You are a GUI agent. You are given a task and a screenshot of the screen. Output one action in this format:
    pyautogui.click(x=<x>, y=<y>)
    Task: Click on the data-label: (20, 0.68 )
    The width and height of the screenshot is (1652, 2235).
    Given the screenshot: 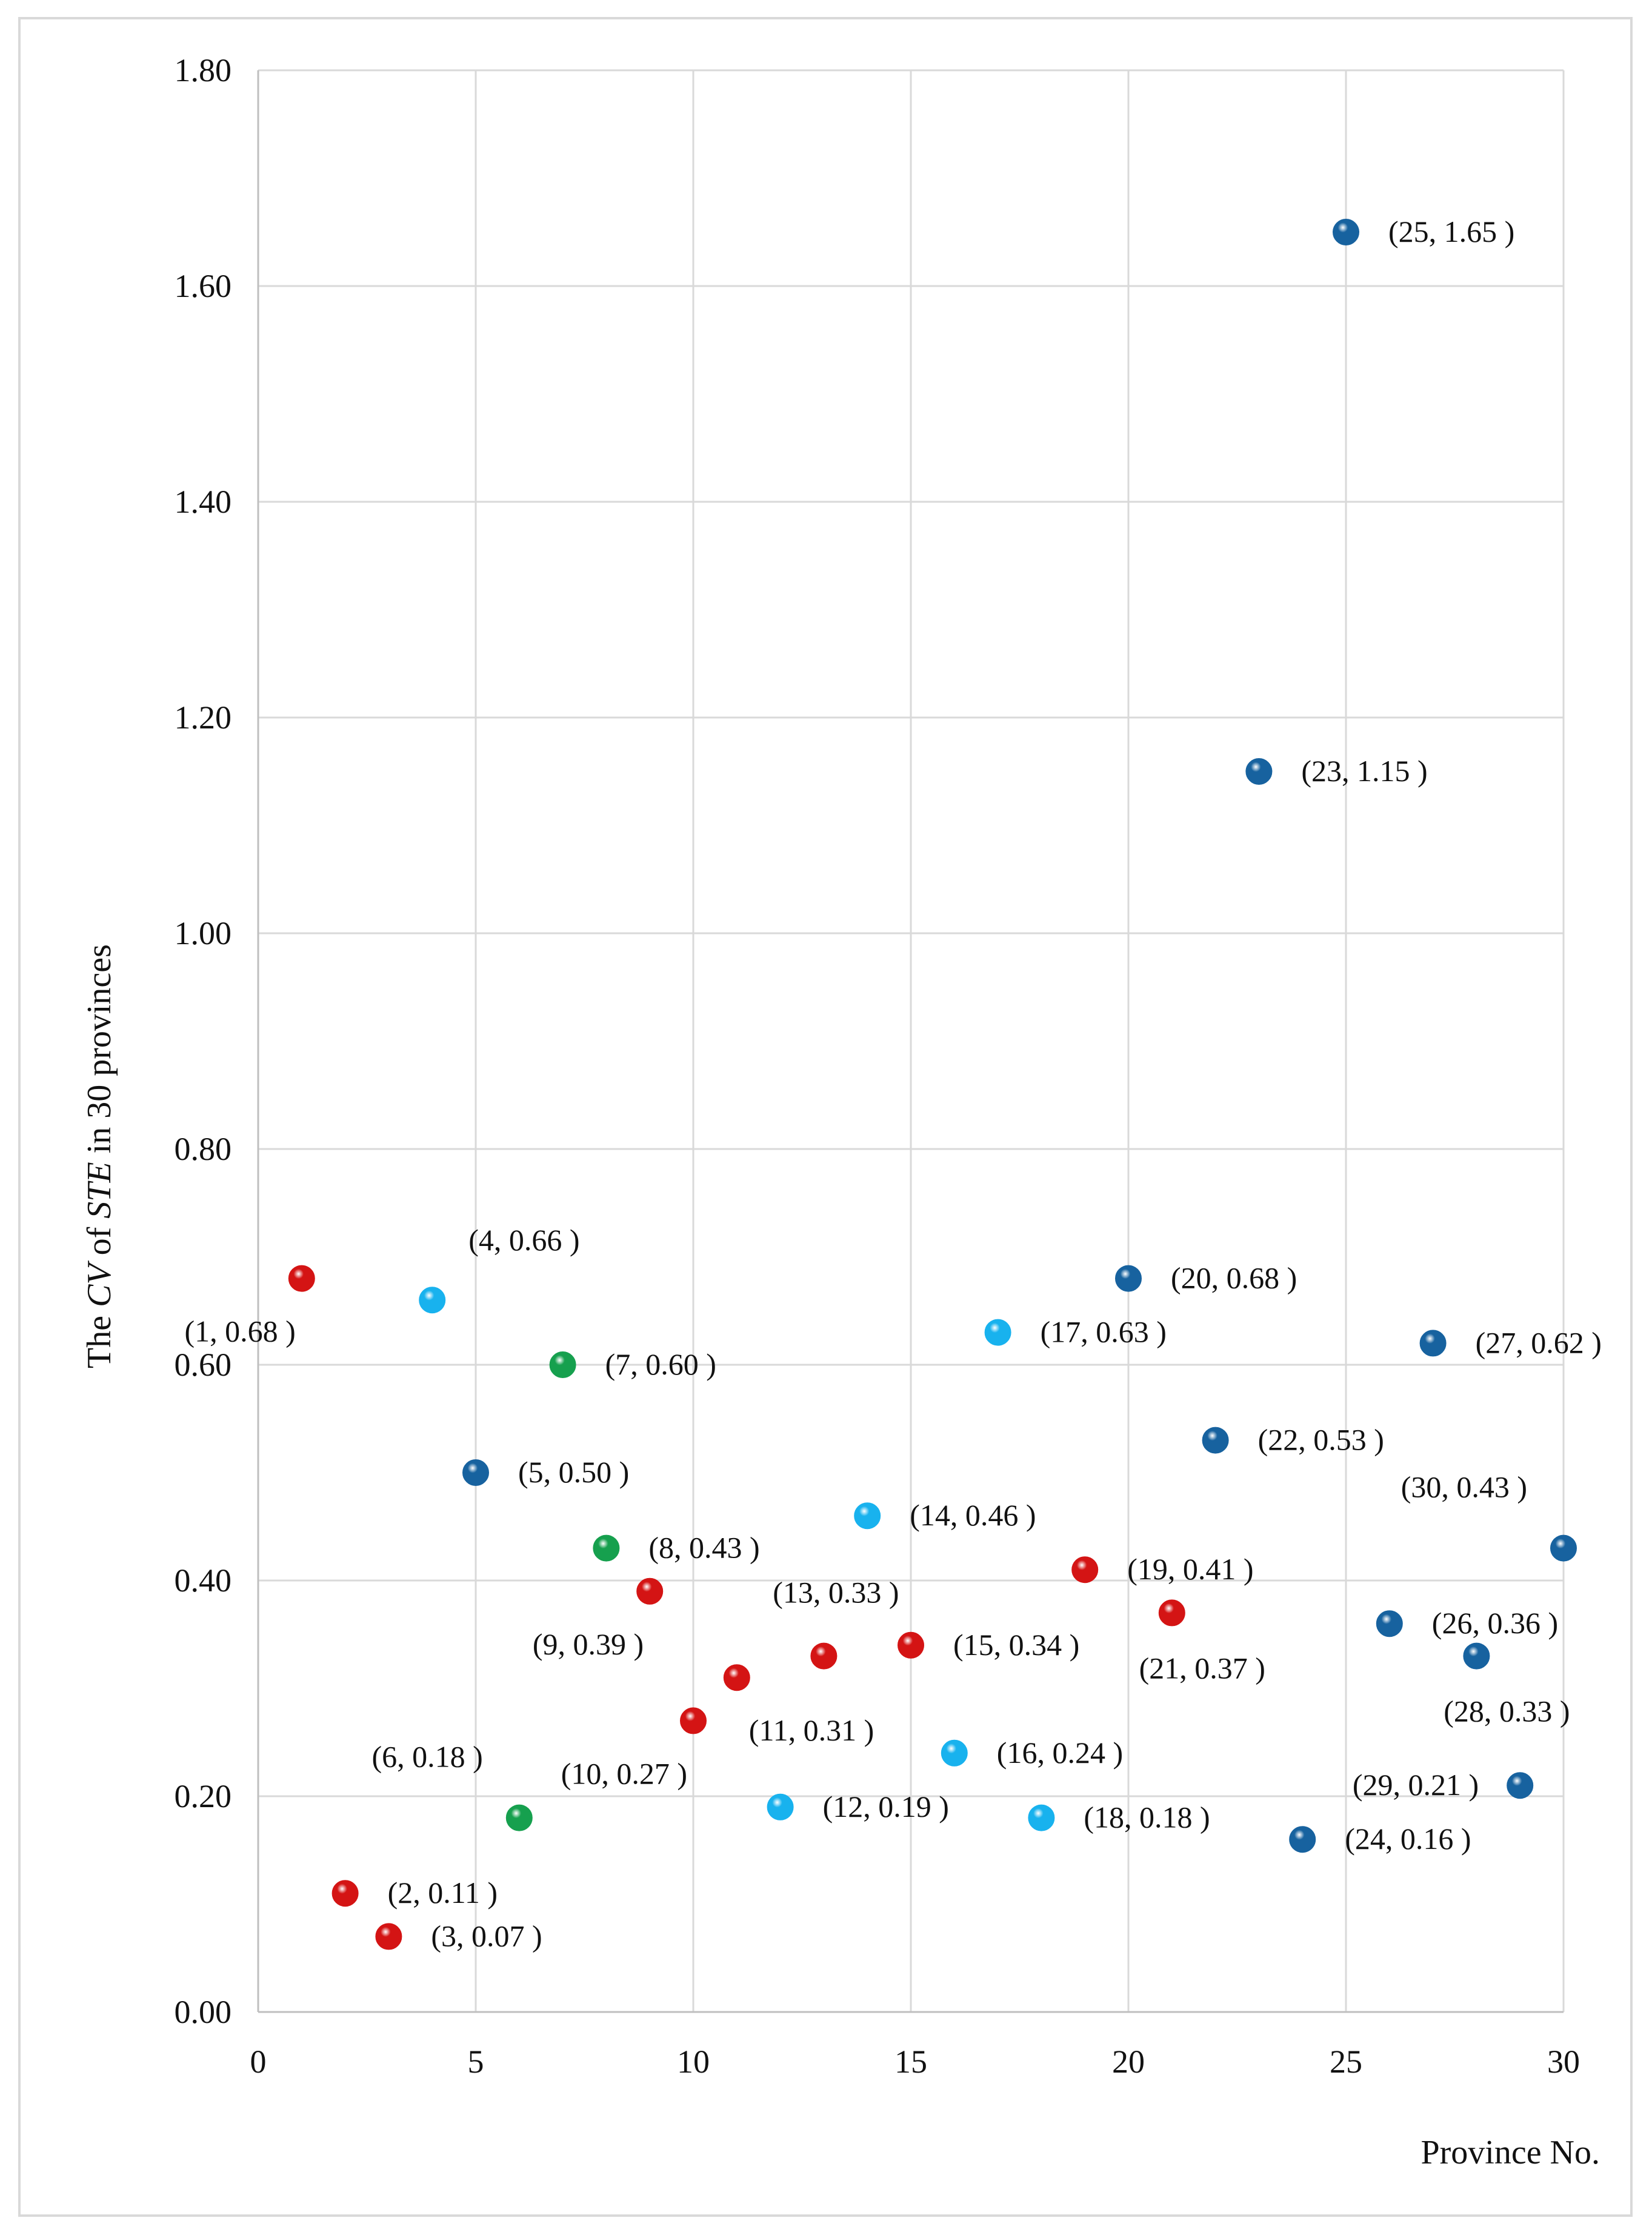 What is the action you would take?
    pyautogui.click(x=1234, y=1278)
    